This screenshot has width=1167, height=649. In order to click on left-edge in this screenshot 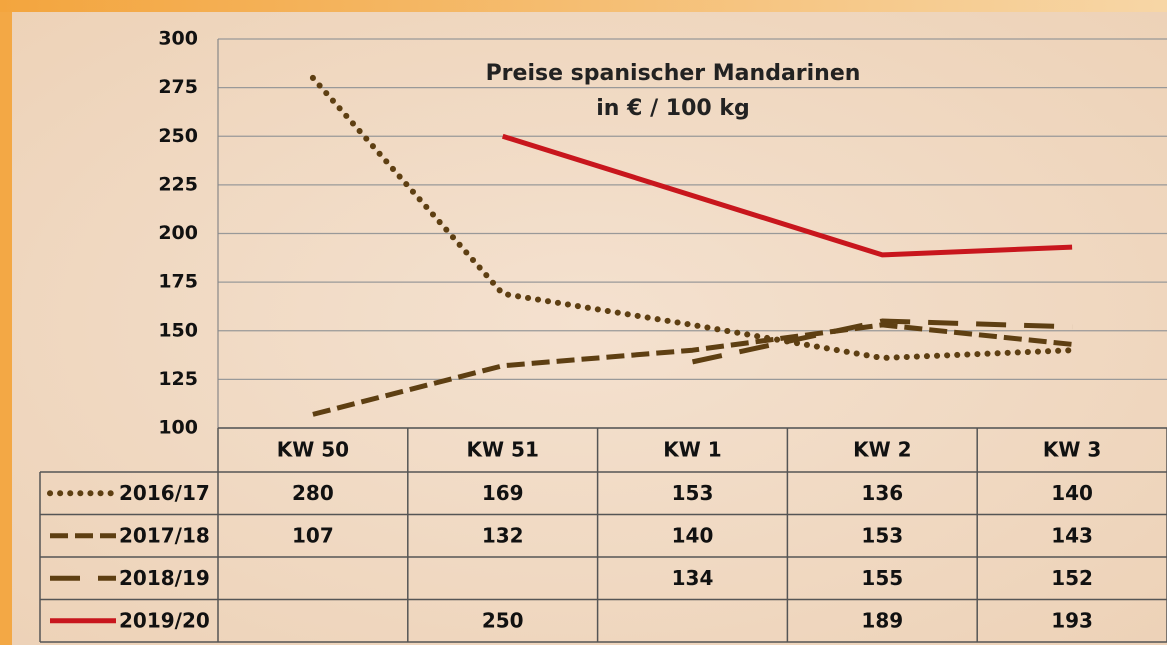, I will do `click(6, 322)`.